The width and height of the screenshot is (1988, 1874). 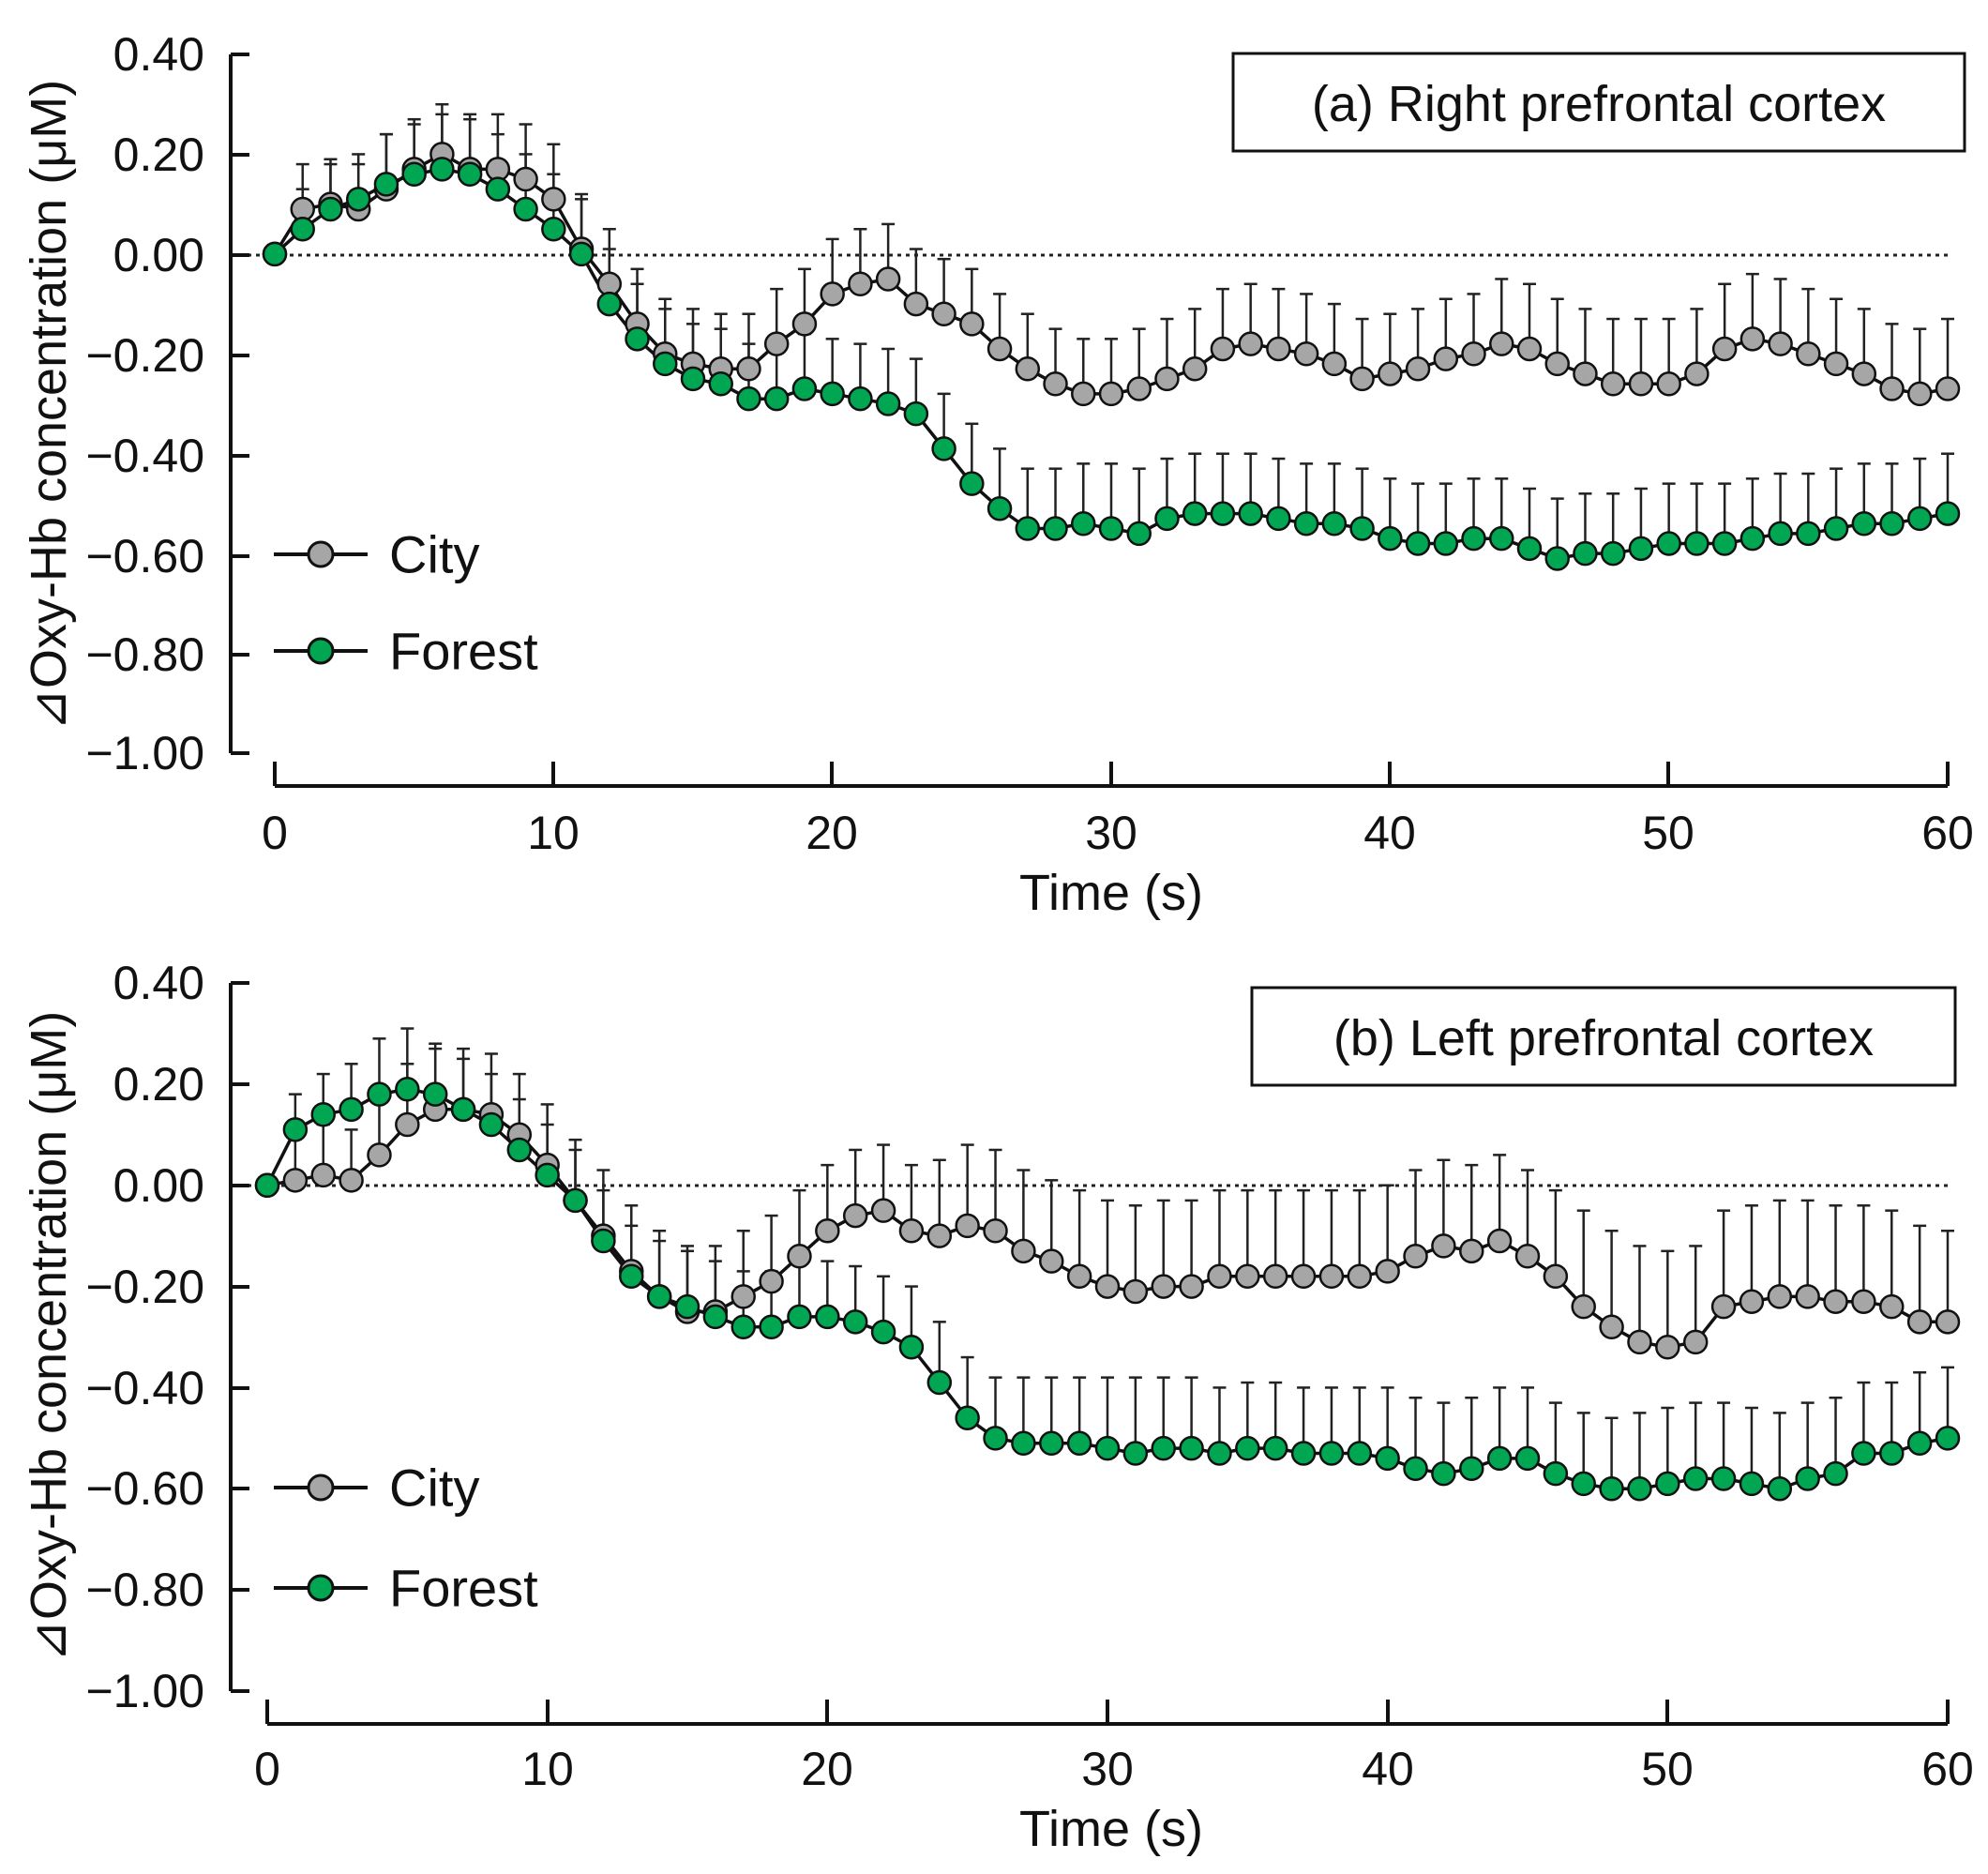 I want to click on legend: City Forest, so click(x=406, y=603).